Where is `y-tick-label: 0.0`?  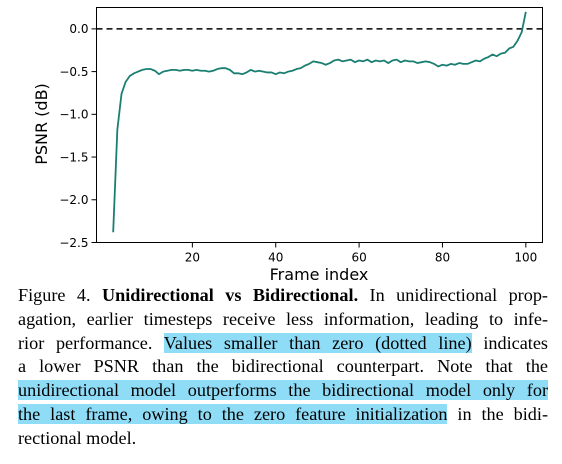 y-tick-label: 0.0 is located at coordinates (78, 29).